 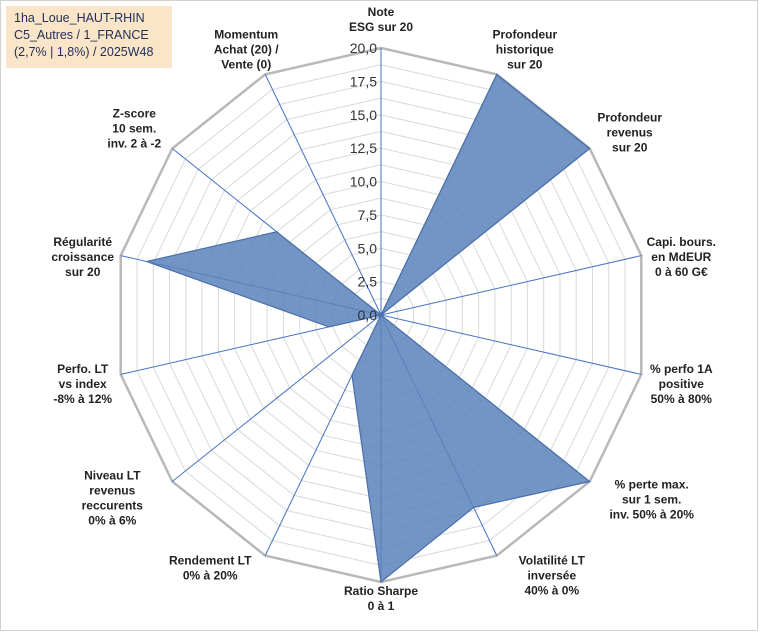 I want to click on radar-axis-label: % perfo 1A positive 50% à 80%, so click(x=681, y=384).